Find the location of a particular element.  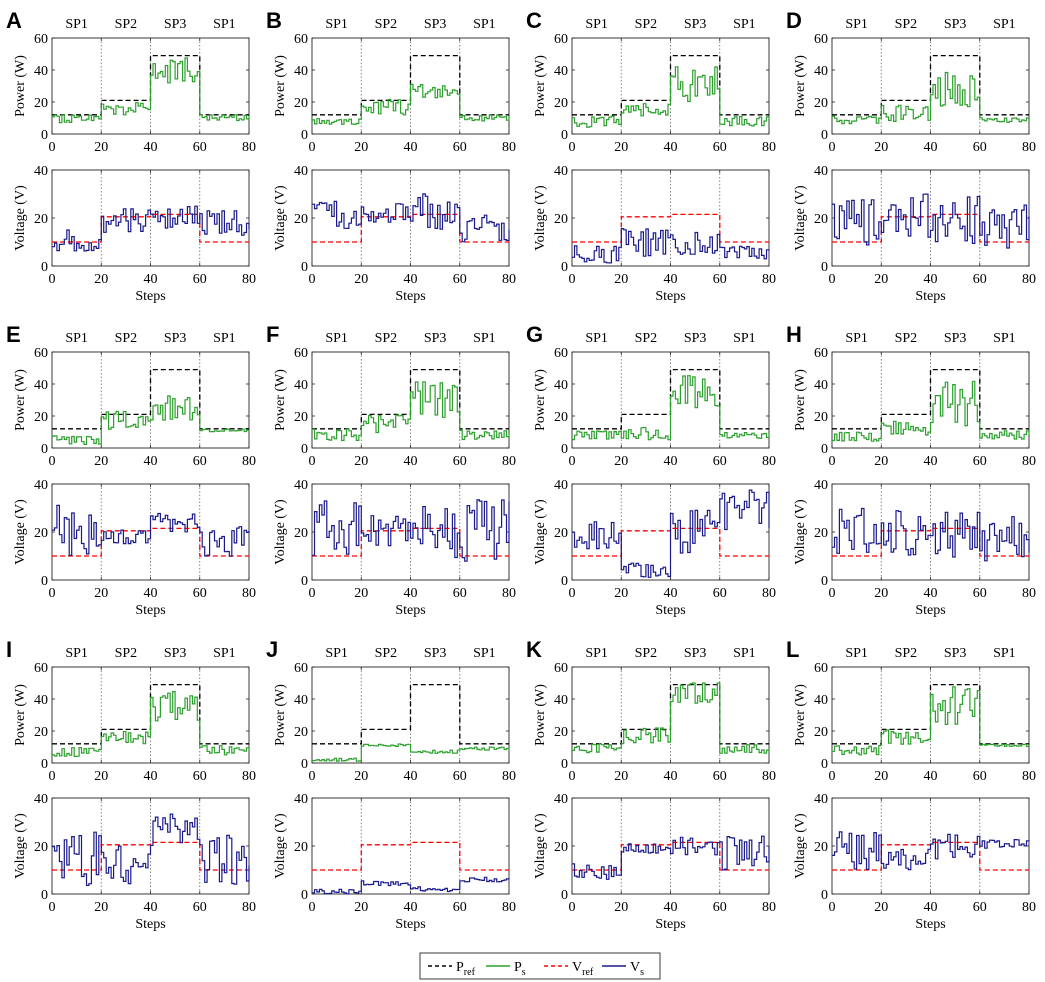

panel-label: L is located at coordinates (792, 649).